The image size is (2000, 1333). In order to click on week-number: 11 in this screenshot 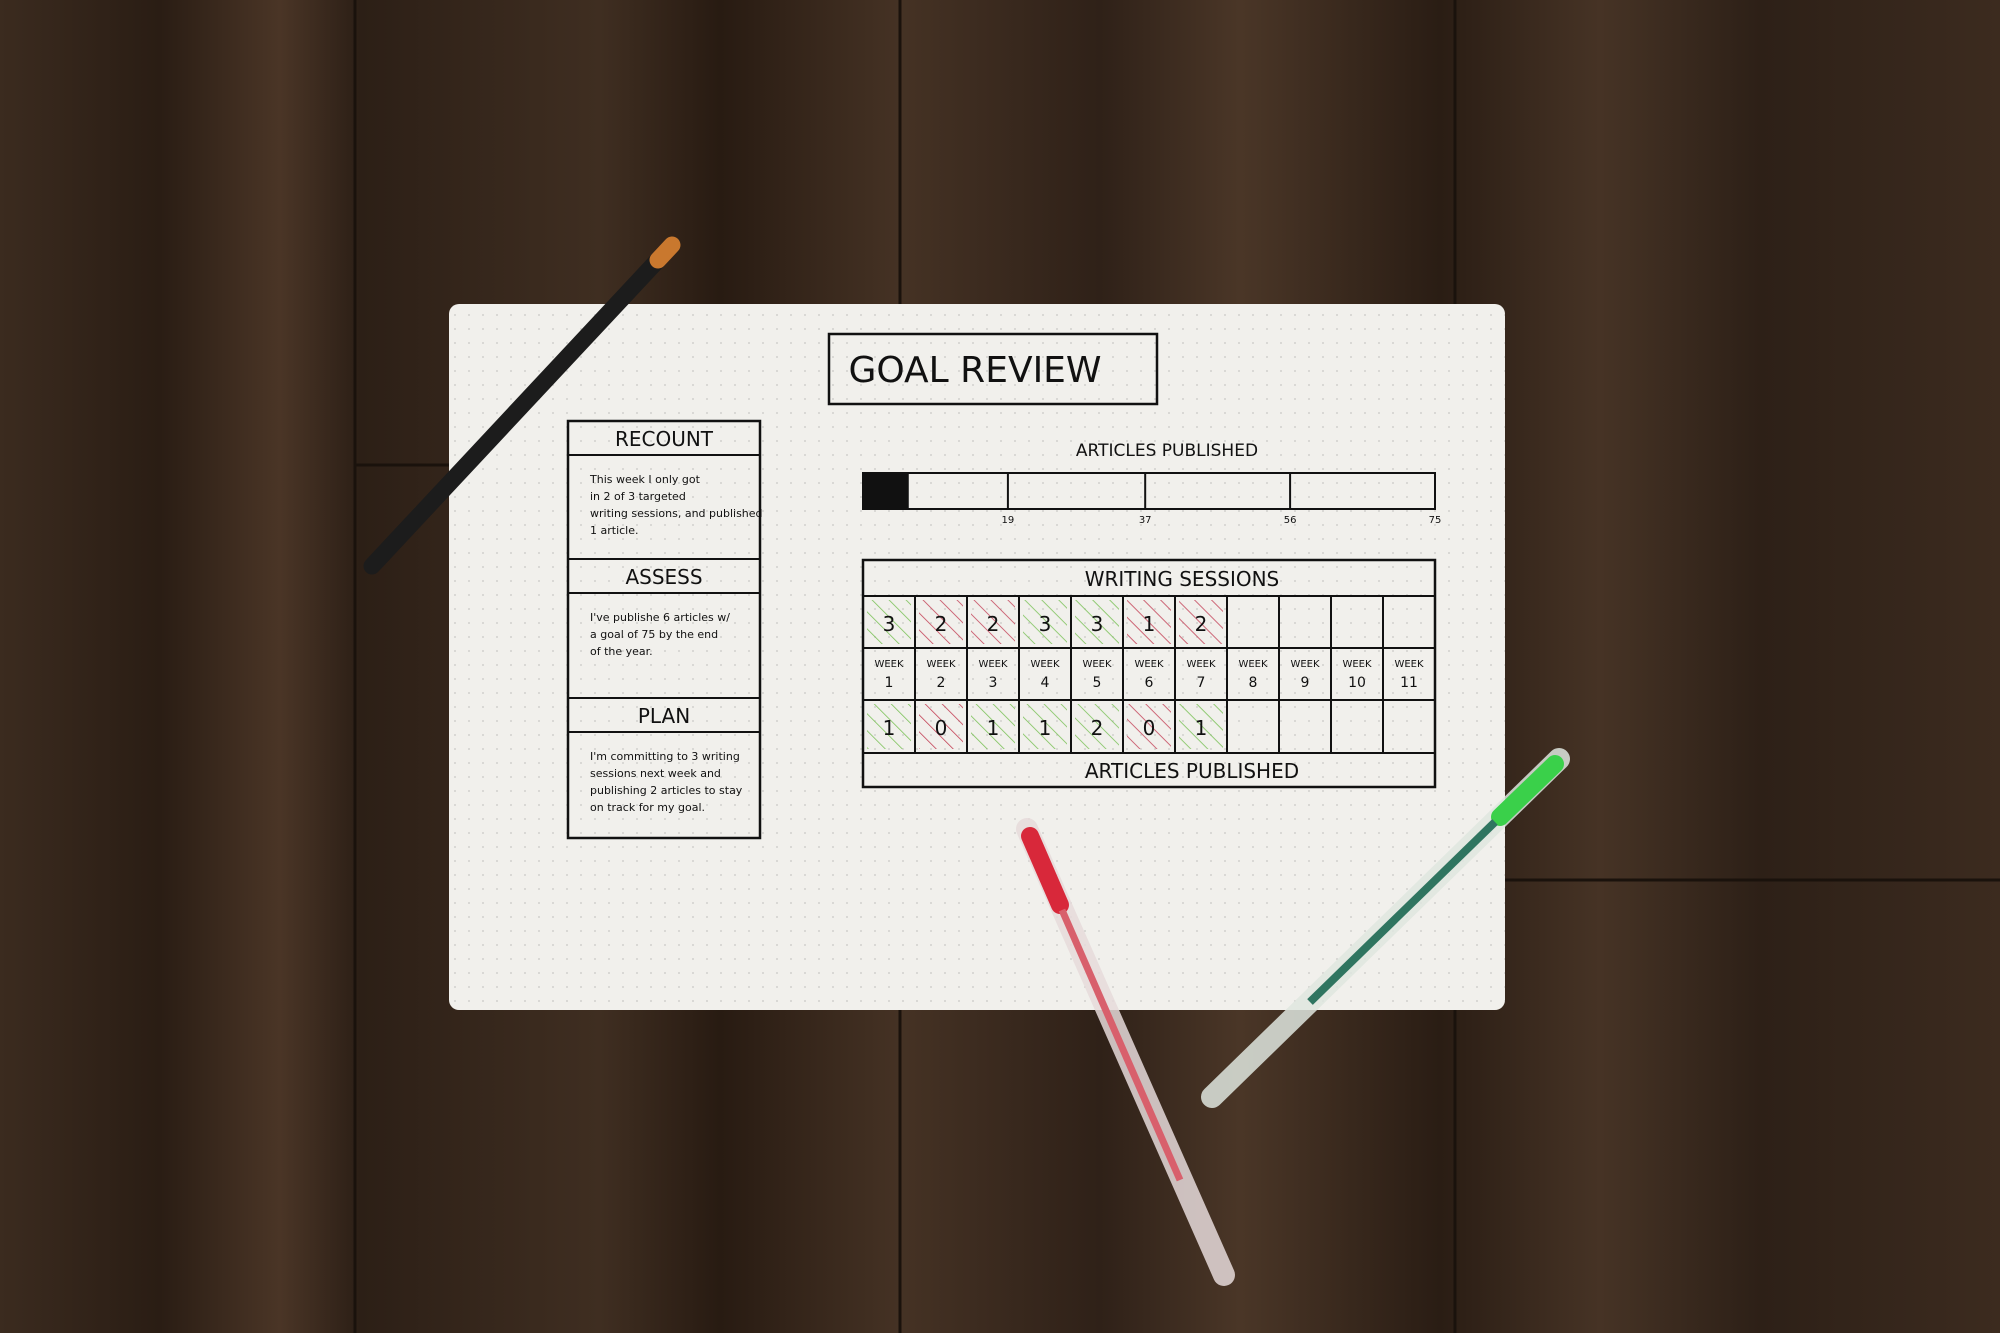, I will do `click(1409, 683)`.